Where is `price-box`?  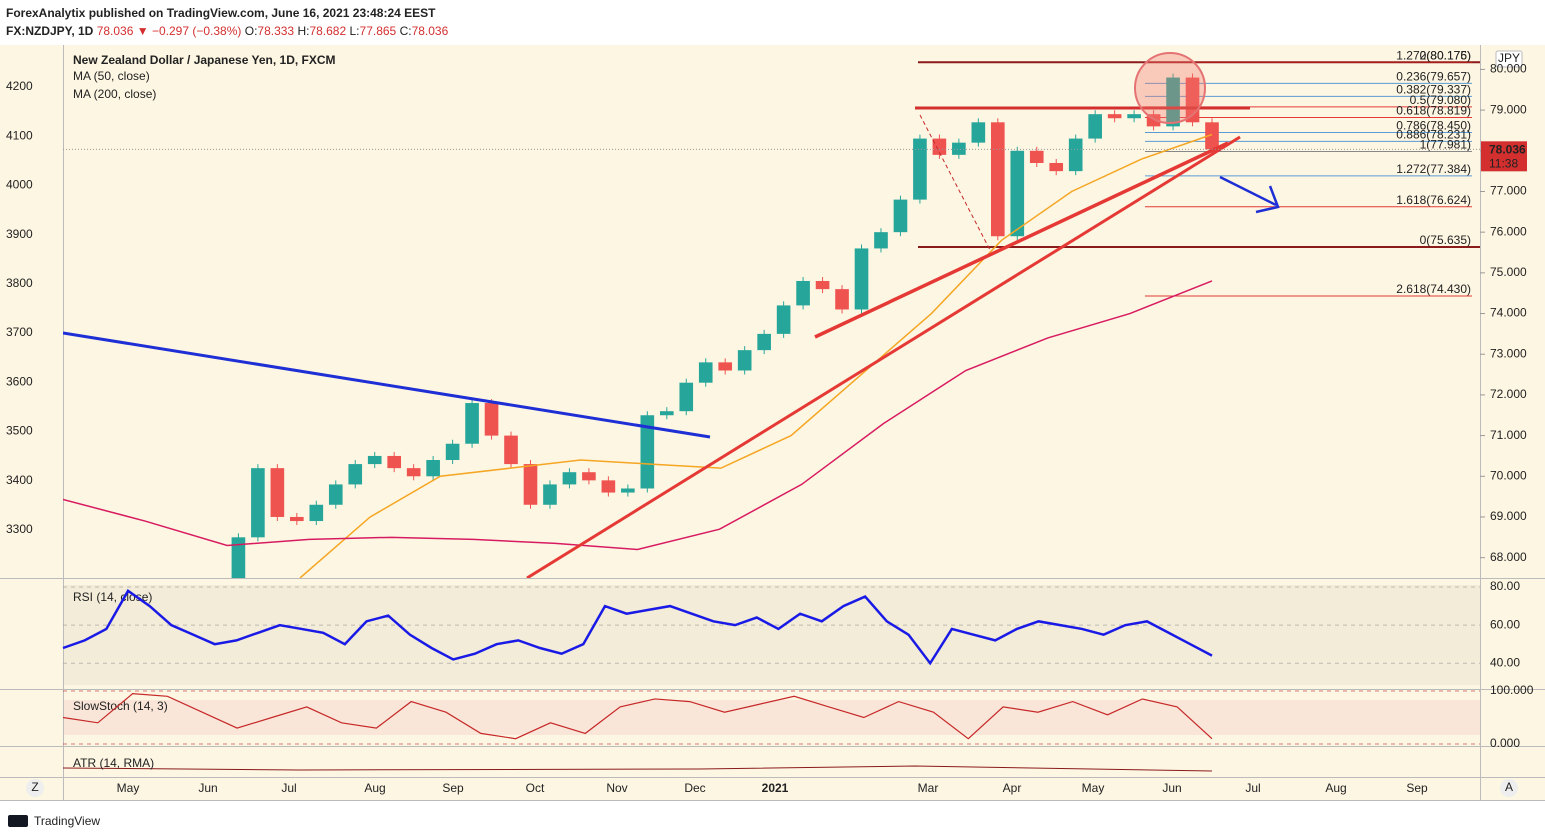 price-box is located at coordinates (1504, 156).